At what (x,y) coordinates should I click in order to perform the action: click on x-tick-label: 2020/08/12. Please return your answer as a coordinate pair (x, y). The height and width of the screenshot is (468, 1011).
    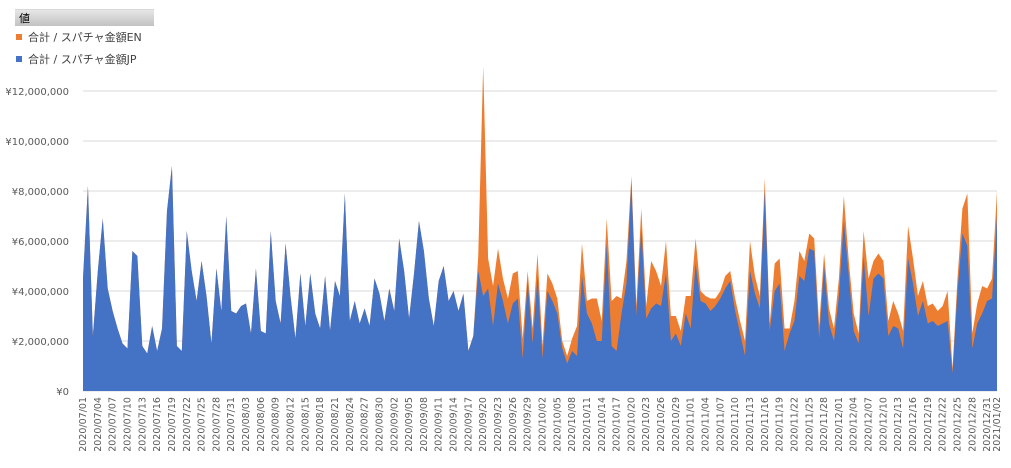
    Looking at the image, I should click on (291, 424).